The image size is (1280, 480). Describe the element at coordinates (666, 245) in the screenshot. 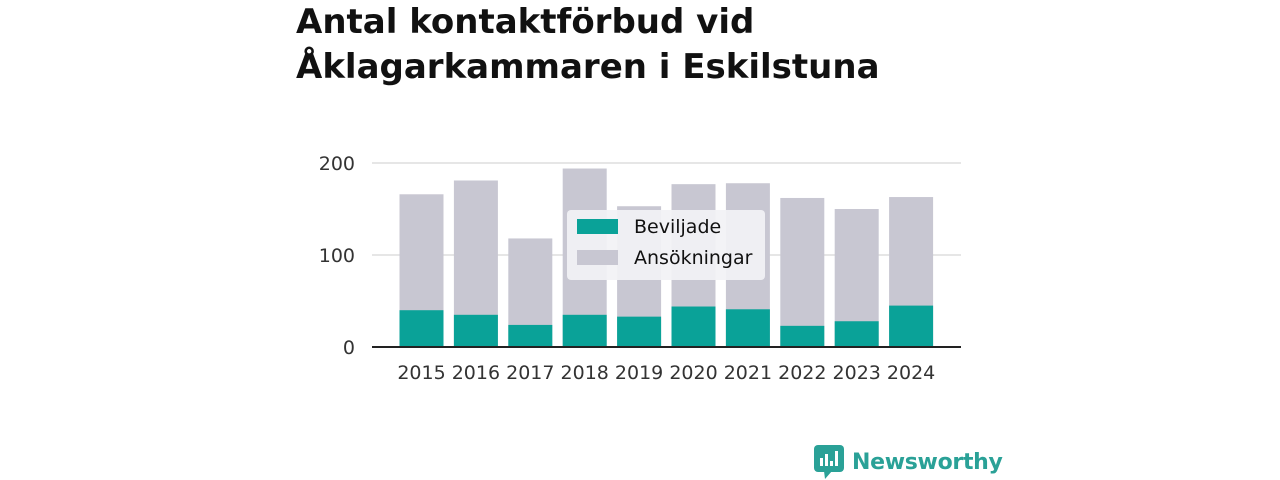

I see `legend: Beviljade Ansökningar` at that location.